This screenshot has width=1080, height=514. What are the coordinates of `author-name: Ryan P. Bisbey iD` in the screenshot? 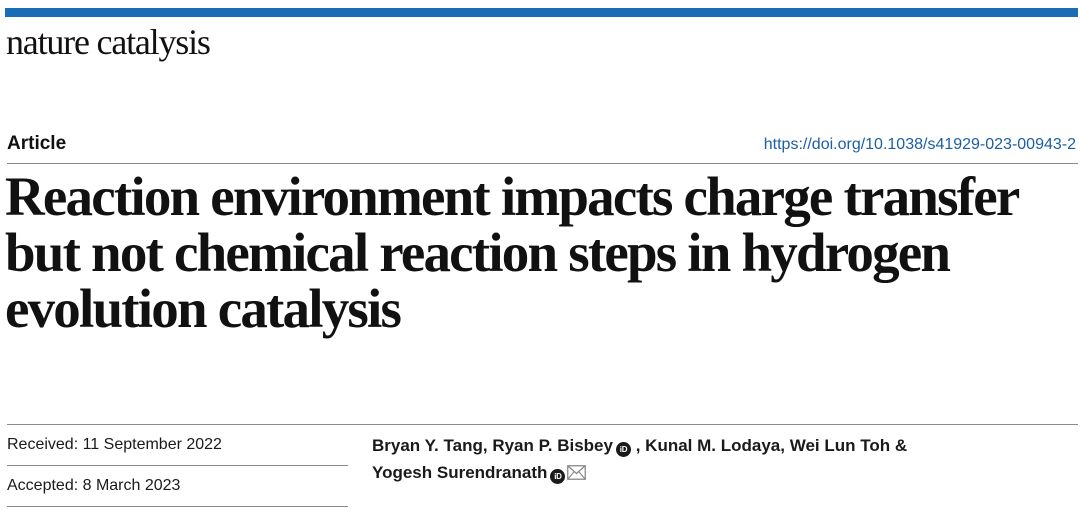 It's located at (561, 446).